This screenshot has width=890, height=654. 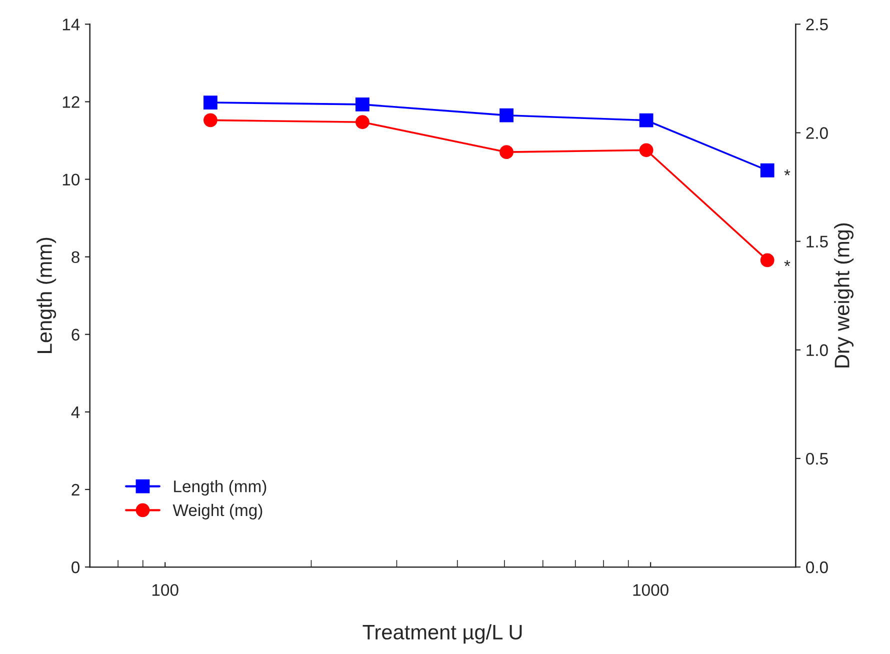 I want to click on y2-tick-label: 1.0, so click(x=817, y=350).